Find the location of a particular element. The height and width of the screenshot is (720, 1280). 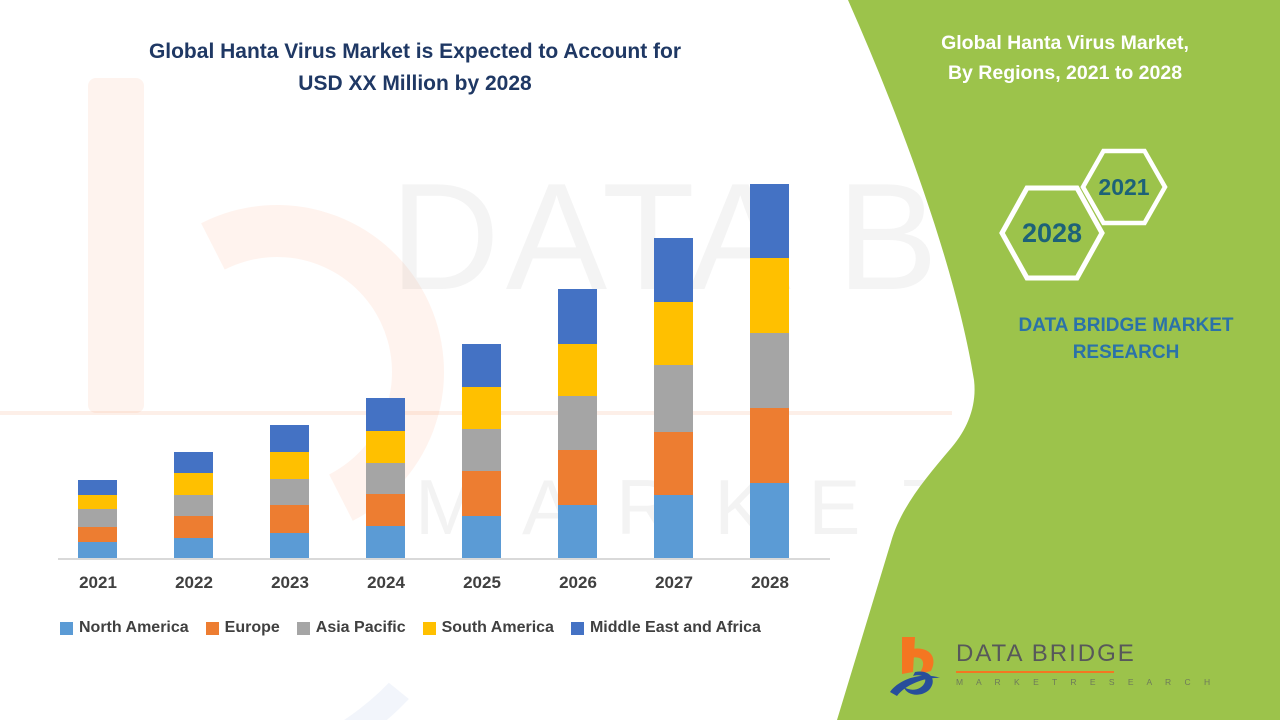

bar-2024 is located at coordinates (385, 478).